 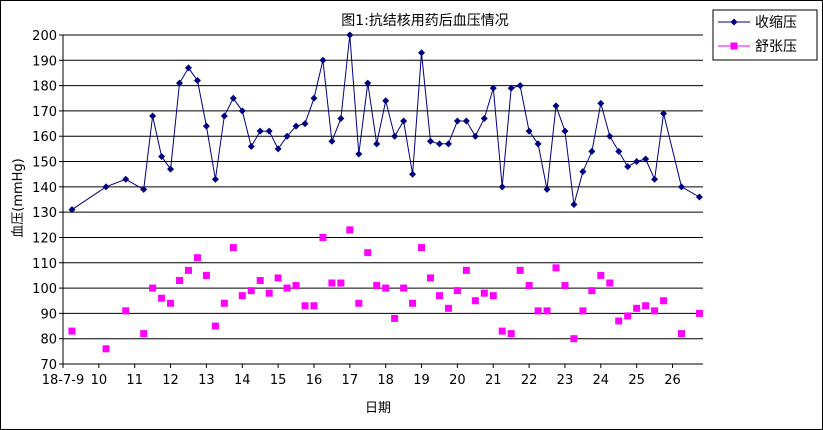 I want to click on chart-title: 图1:抗结核用药后血压情况, so click(x=425, y=21).